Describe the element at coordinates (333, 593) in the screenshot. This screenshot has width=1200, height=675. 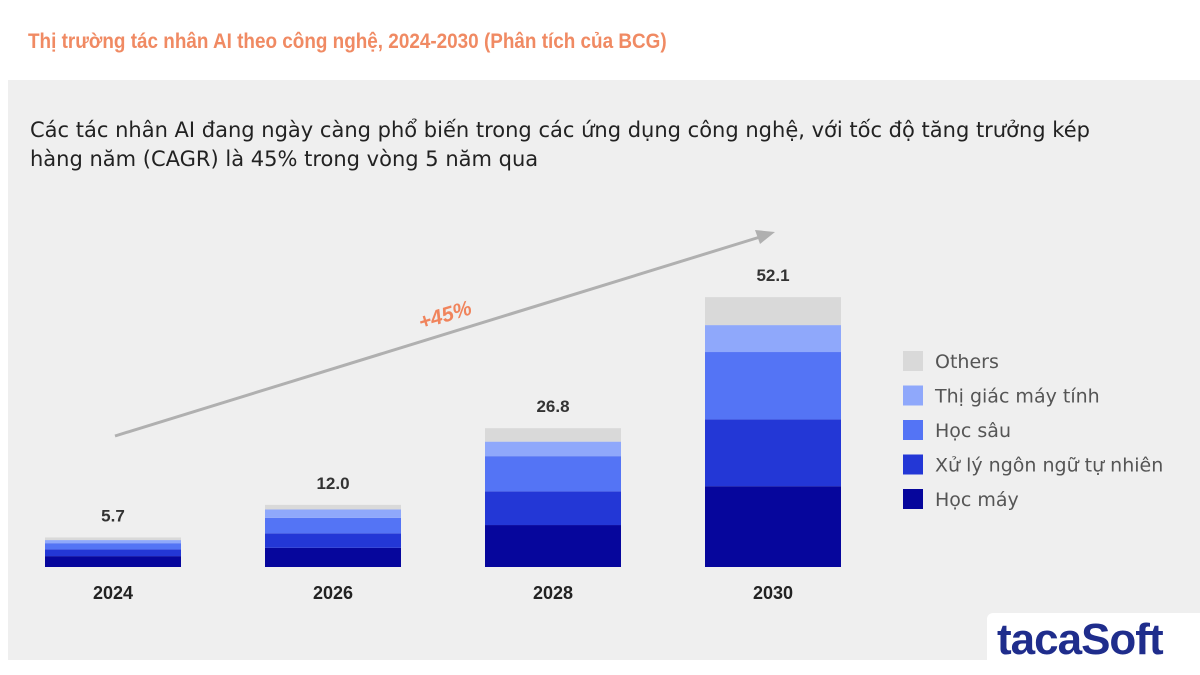
I see `x-tick-label: 2026` at that location.